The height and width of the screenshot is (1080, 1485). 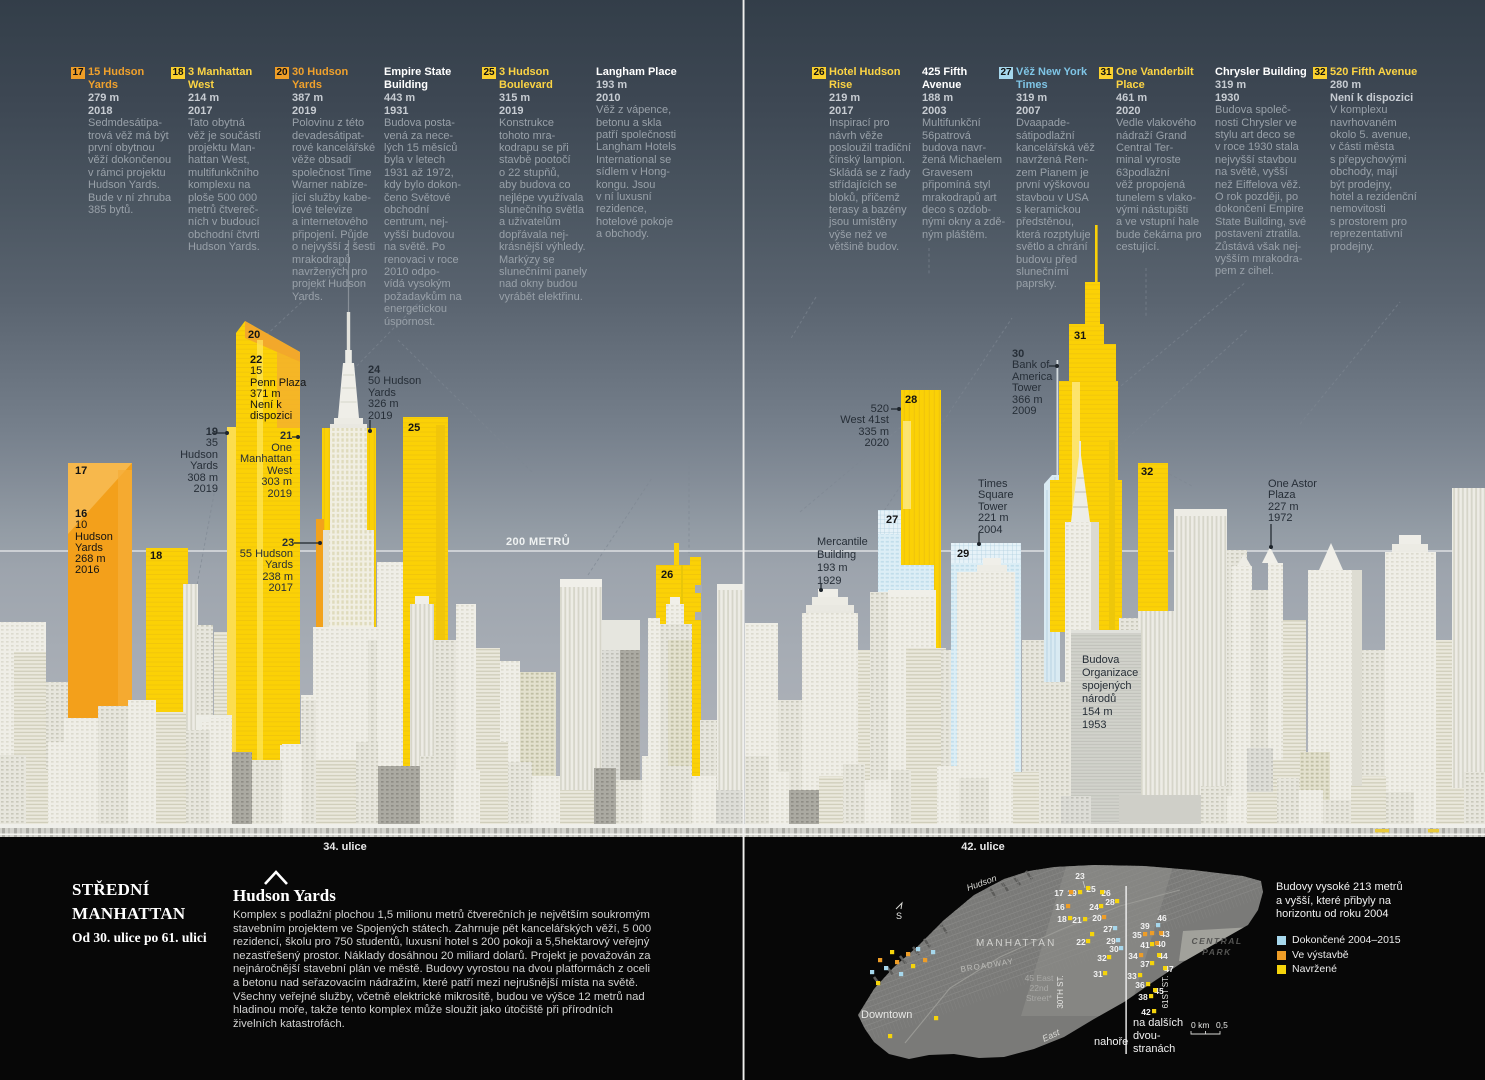 What do you see at coordinates (1133, 956) in the screenshot?
I see `svg-text: 34` at bounding box center [1133, 956].